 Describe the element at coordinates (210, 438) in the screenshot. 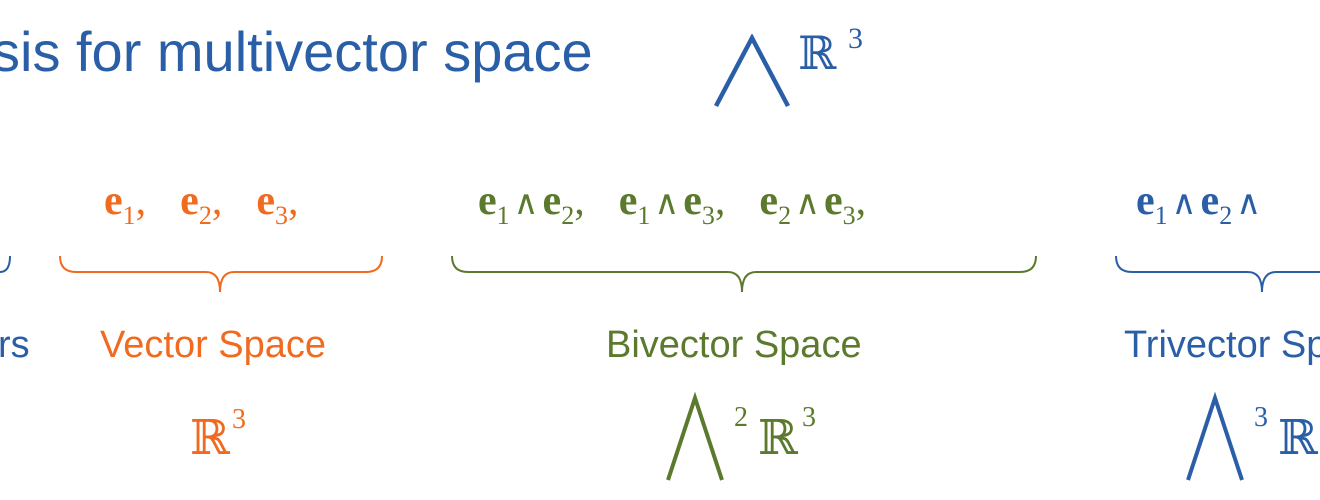

I see `vector-real-symbol: ℝ` at that location.